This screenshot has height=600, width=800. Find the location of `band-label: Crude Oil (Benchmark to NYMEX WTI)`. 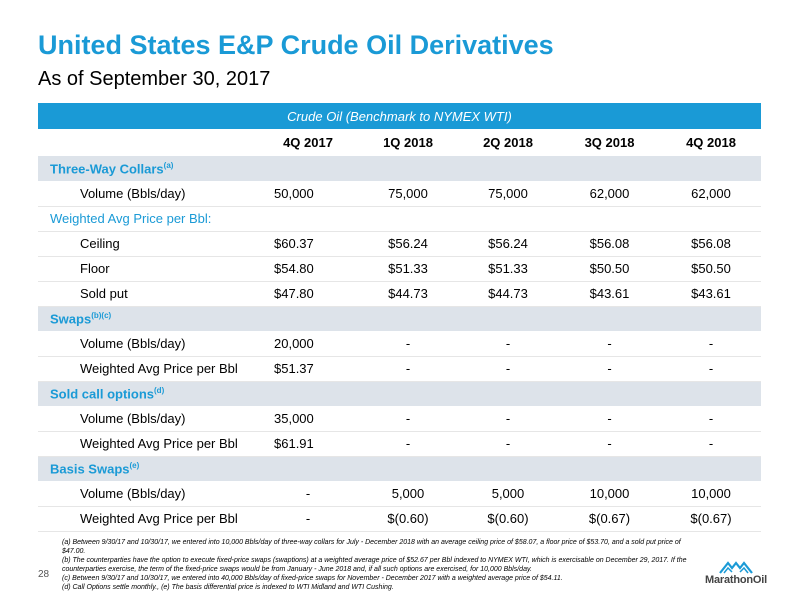

band-label: Crude Oil (Benchmark to NYMEX WTI) is located at coordinates (399, 116).